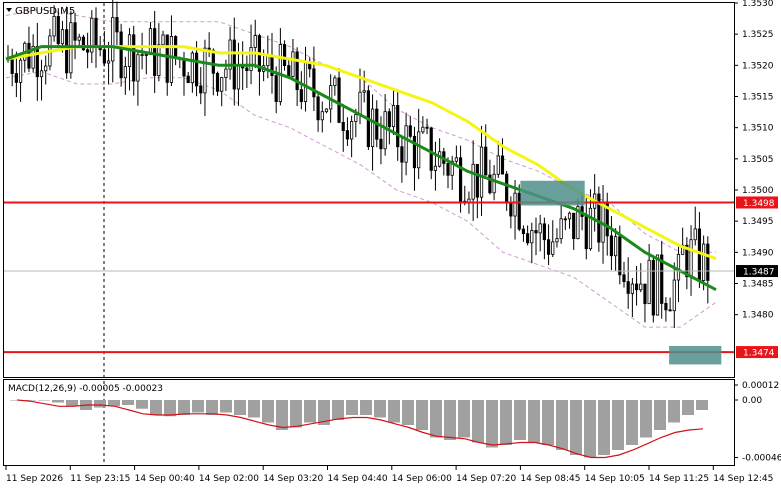 Image resolution: width=781 pixels, height=489 pixels. I want to click on highlight-boxes, so click(621, 272).